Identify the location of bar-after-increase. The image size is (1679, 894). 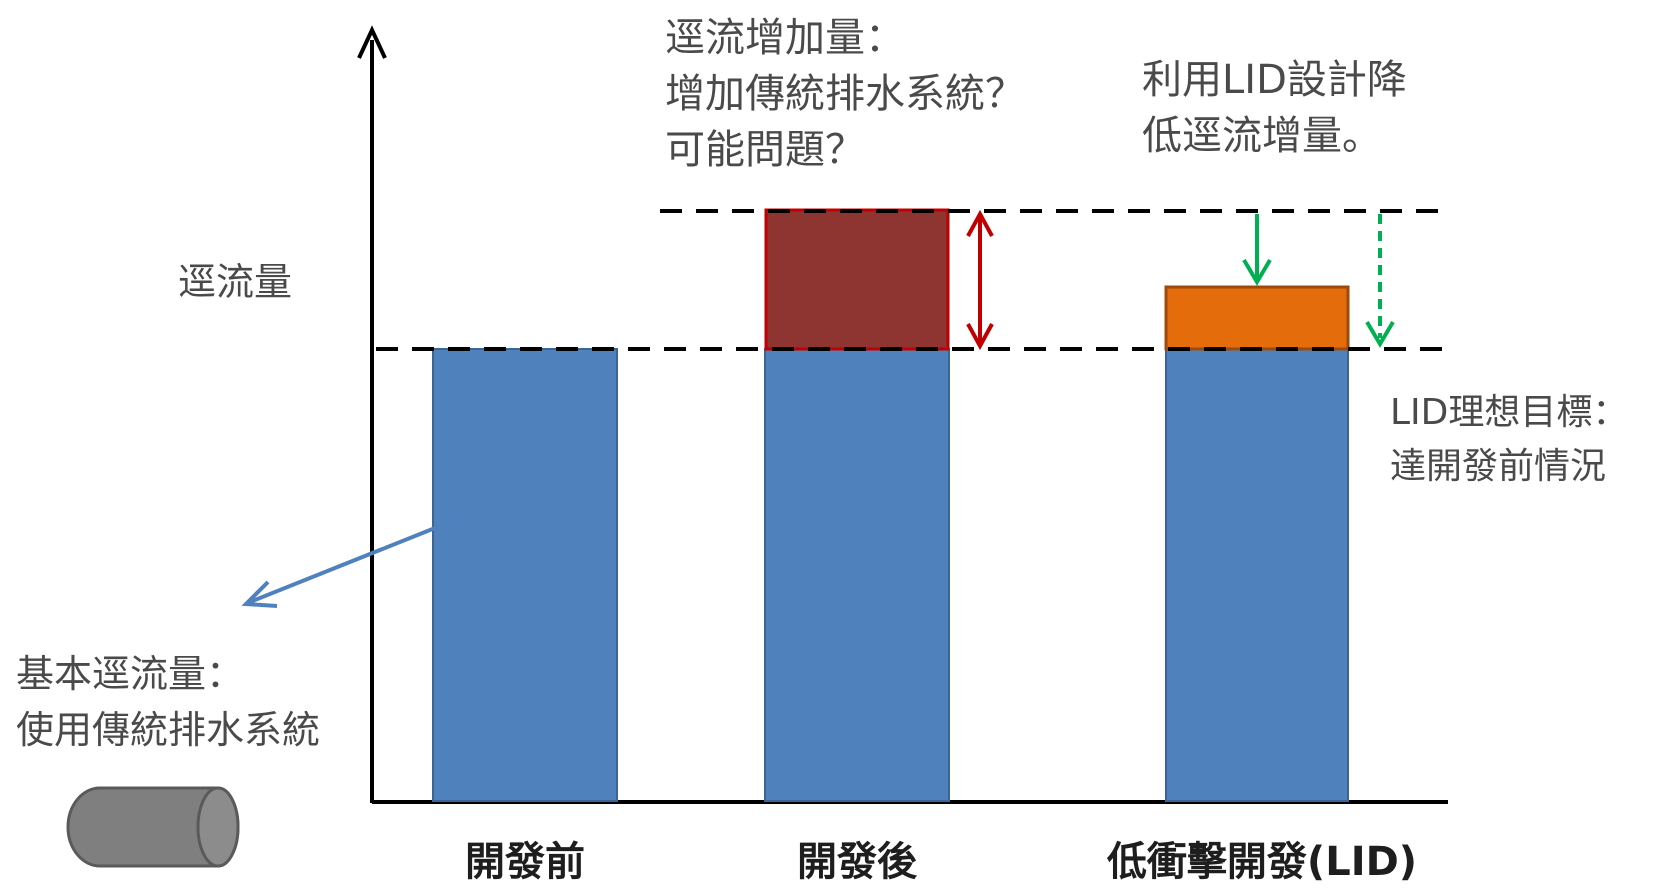
(857, 279).